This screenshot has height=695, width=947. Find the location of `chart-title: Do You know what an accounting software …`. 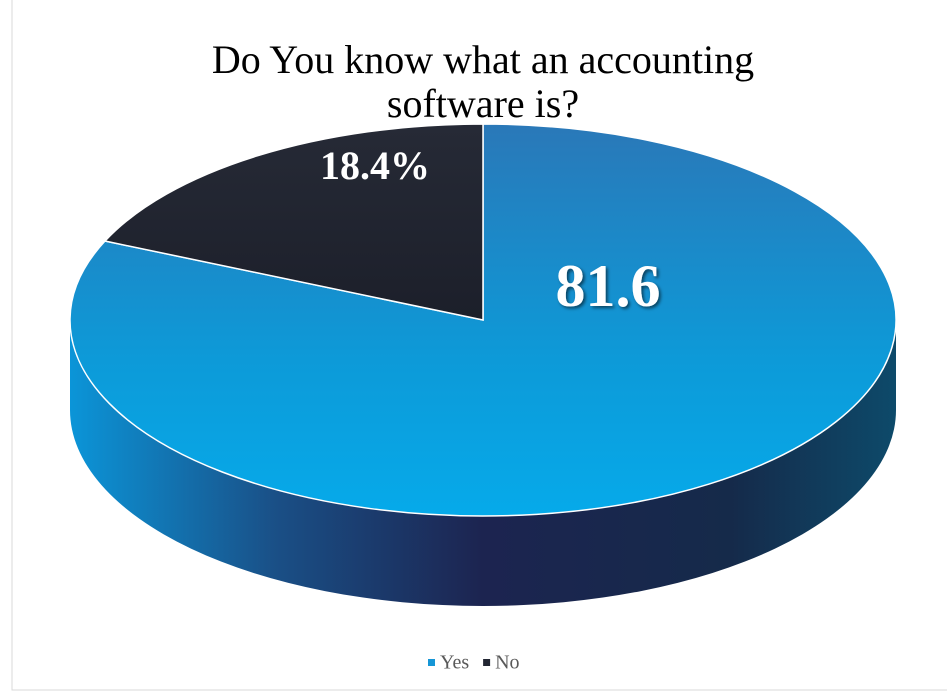

chart-title: Do You know what an accounting software … is located at coordinates (483, 81).